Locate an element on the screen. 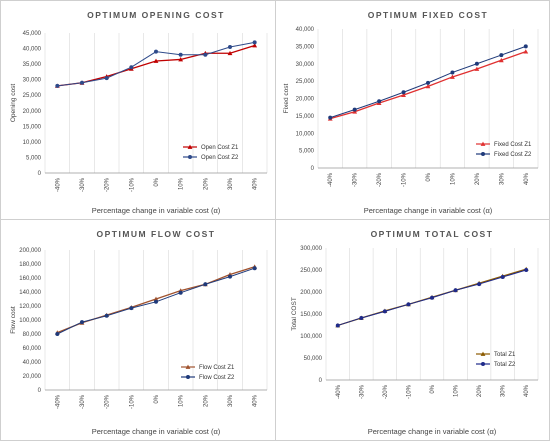 The height and width of the screenshot is (442, 550). legend-label: Total Z2 is located at coordinates (505, 365).